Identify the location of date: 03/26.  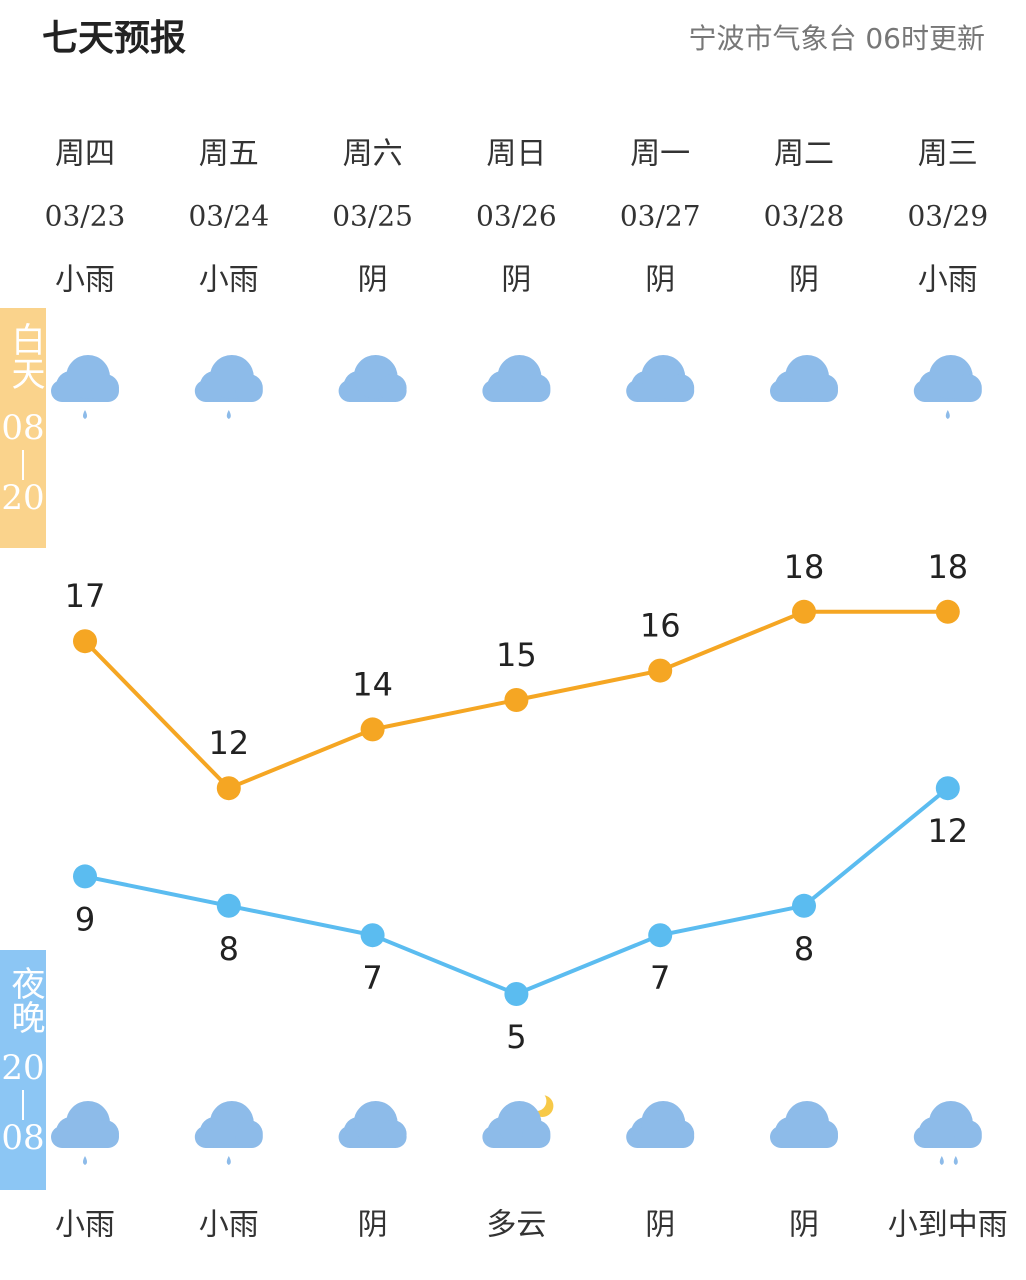
(516, 216).